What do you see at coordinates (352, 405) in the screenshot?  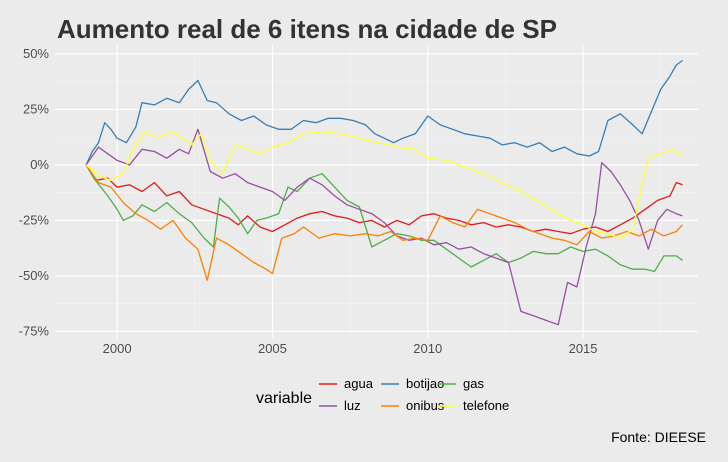 I see `legend-label-luz: luz` at bounding box center [352, 405].